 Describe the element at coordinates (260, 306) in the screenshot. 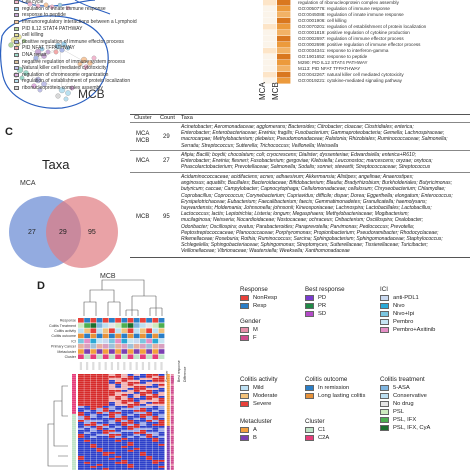

I see `legend-label: Resp` at that location.